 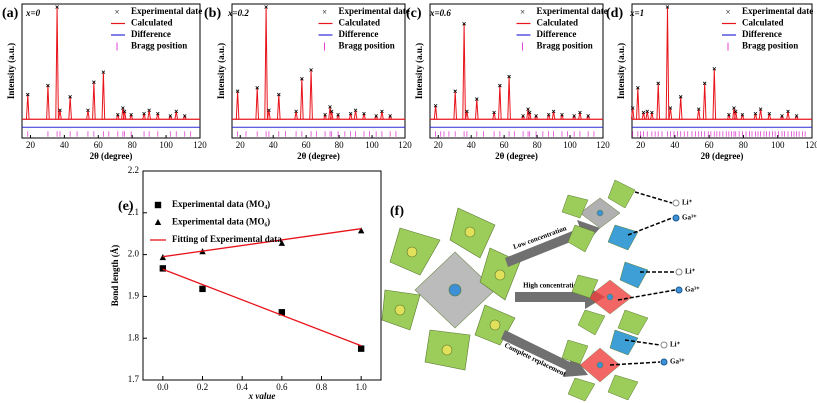 What do you see at coordinates (262, 287) in the screenshot?
I see `fit-line` at bounding box center [262, 287].